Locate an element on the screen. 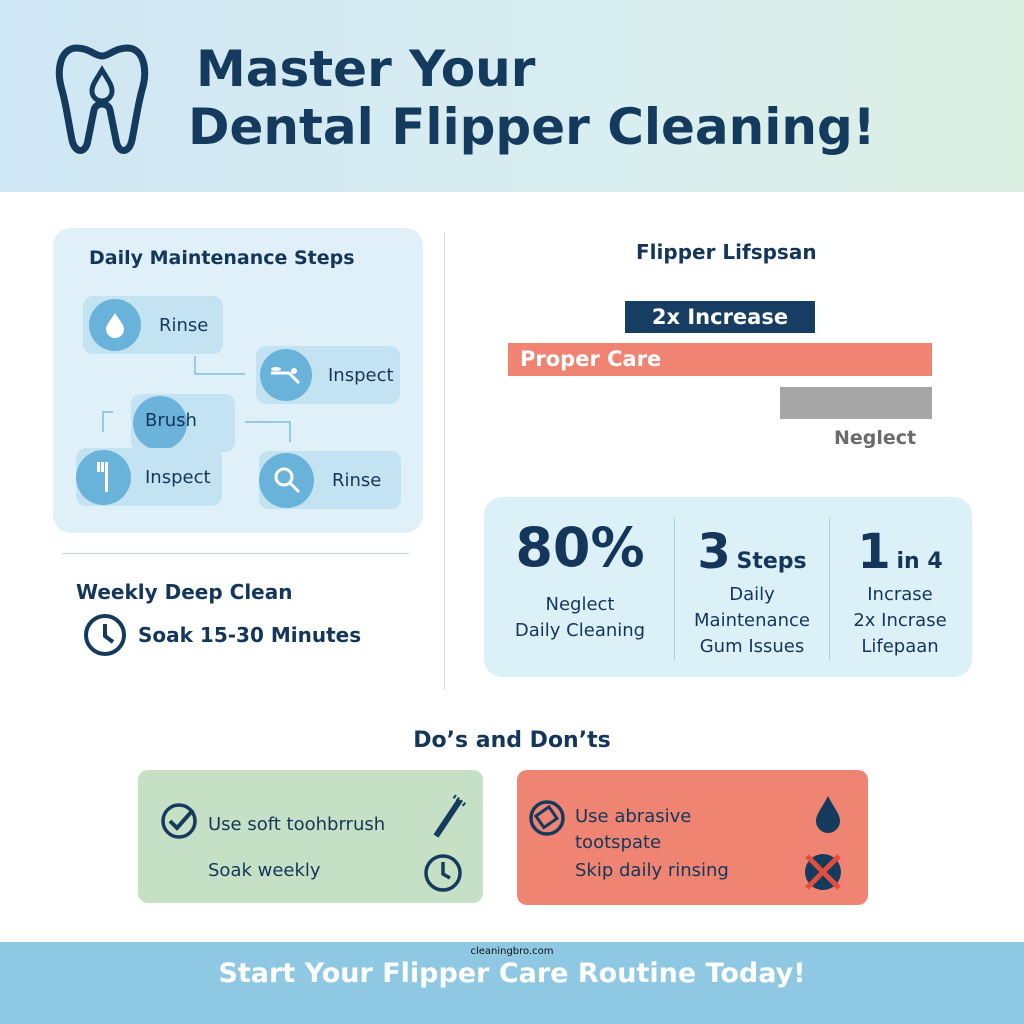  stat-line: Daily is located at coordinates (752, 594).